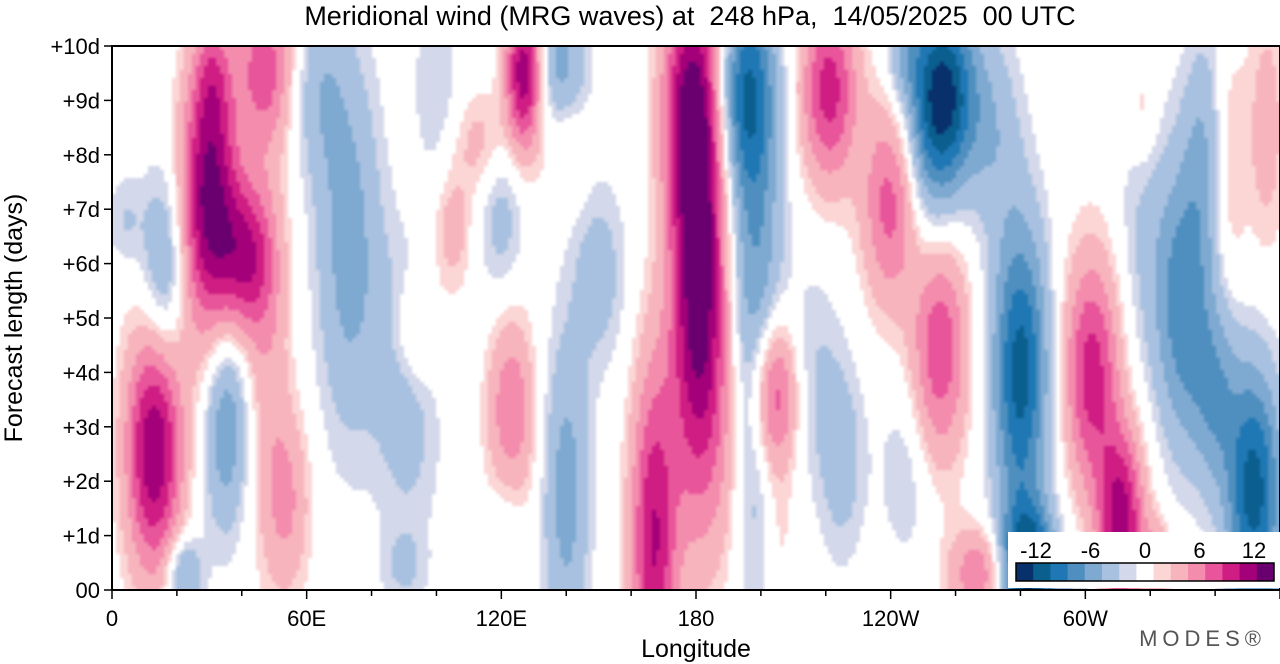  I want to click on colorbar: -12 -6 0 6 12, so click(1144, 560).